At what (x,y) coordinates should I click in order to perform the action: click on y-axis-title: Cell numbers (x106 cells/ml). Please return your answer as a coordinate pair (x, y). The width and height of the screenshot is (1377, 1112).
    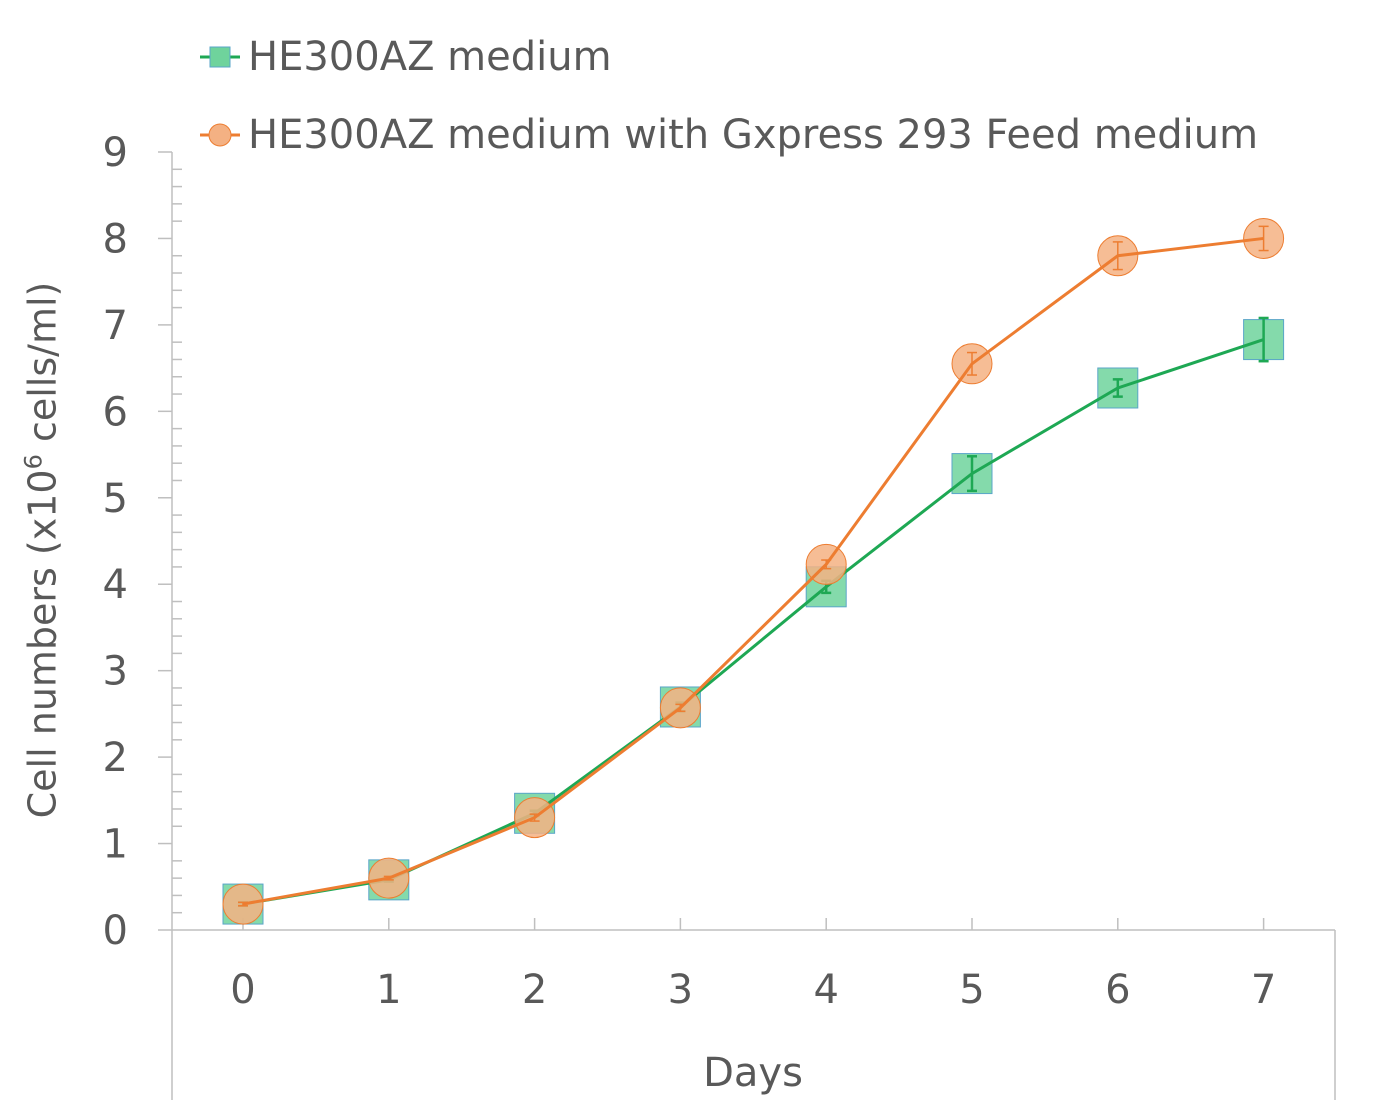
    Looking at the image, I should click on (42, 550).